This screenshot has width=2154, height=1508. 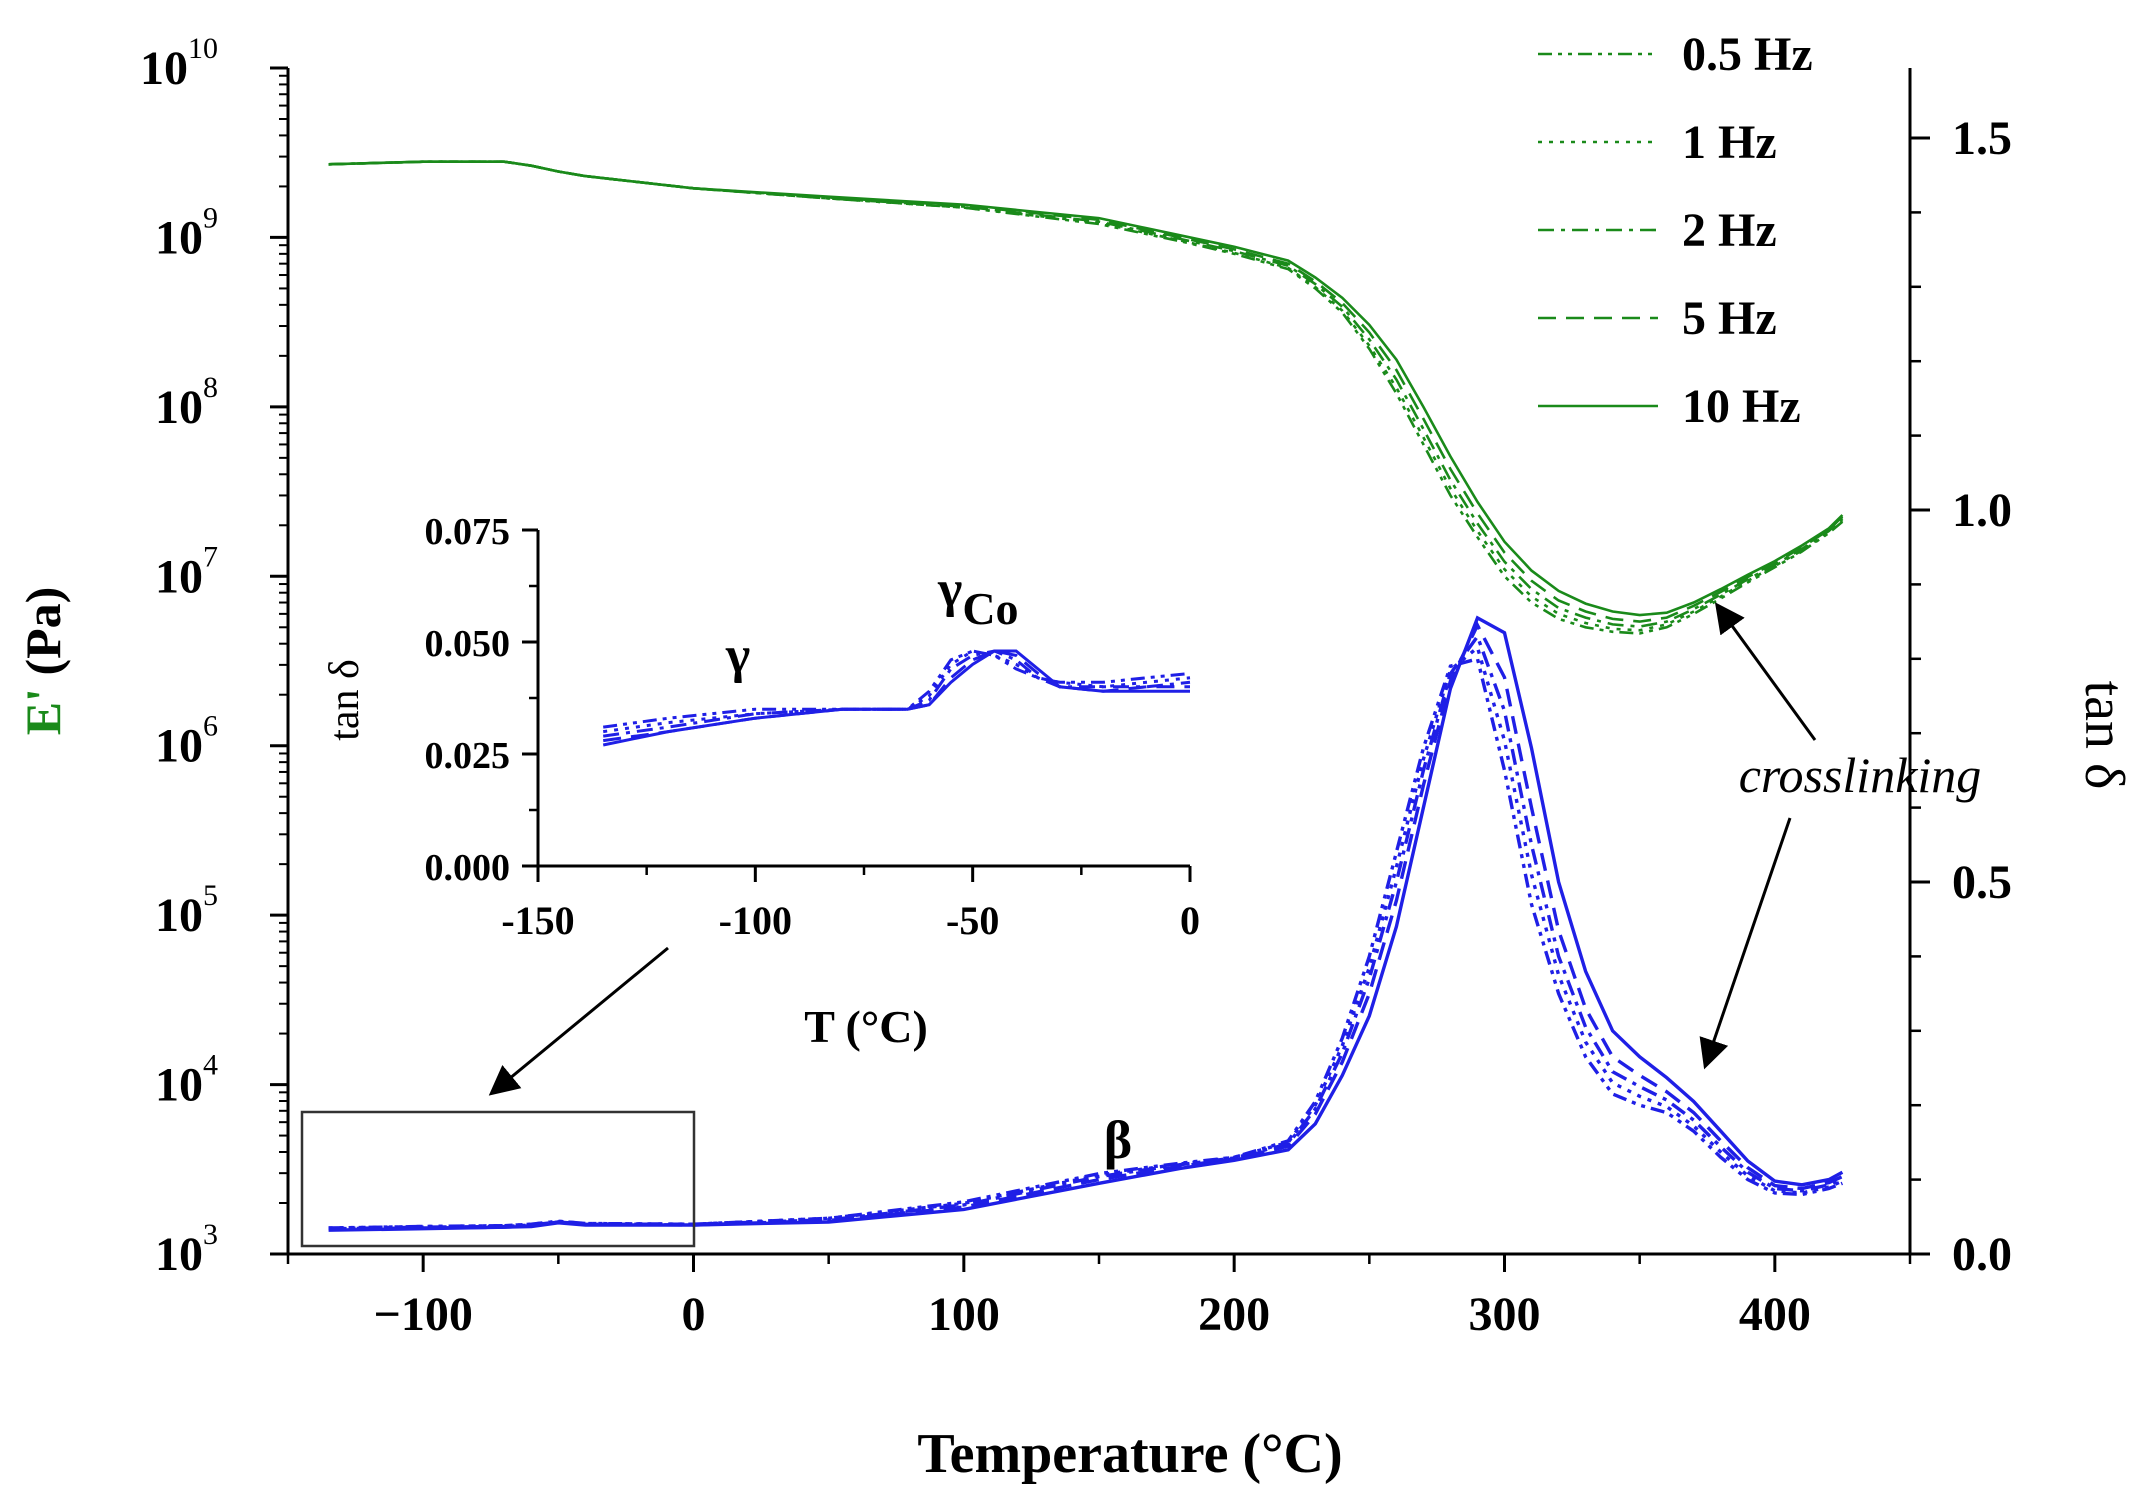 I want to click on inset-tan-delta-curves, so click(x=896, y=698).